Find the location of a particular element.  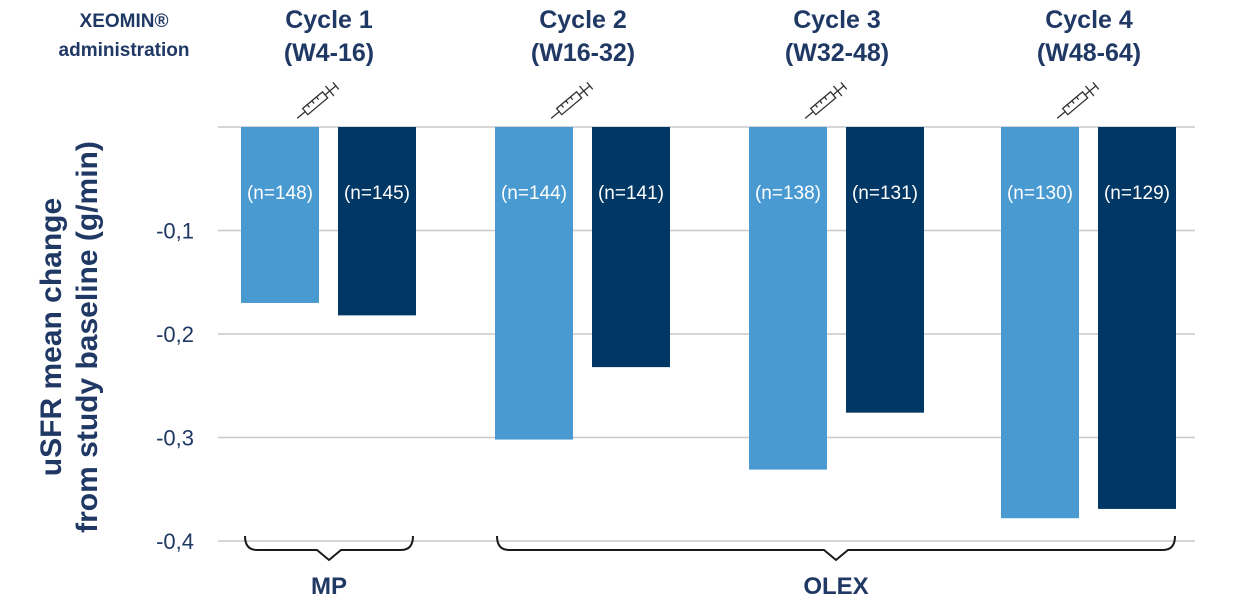

bar-n-label: (n=141) is located at coordinates (631, 193).